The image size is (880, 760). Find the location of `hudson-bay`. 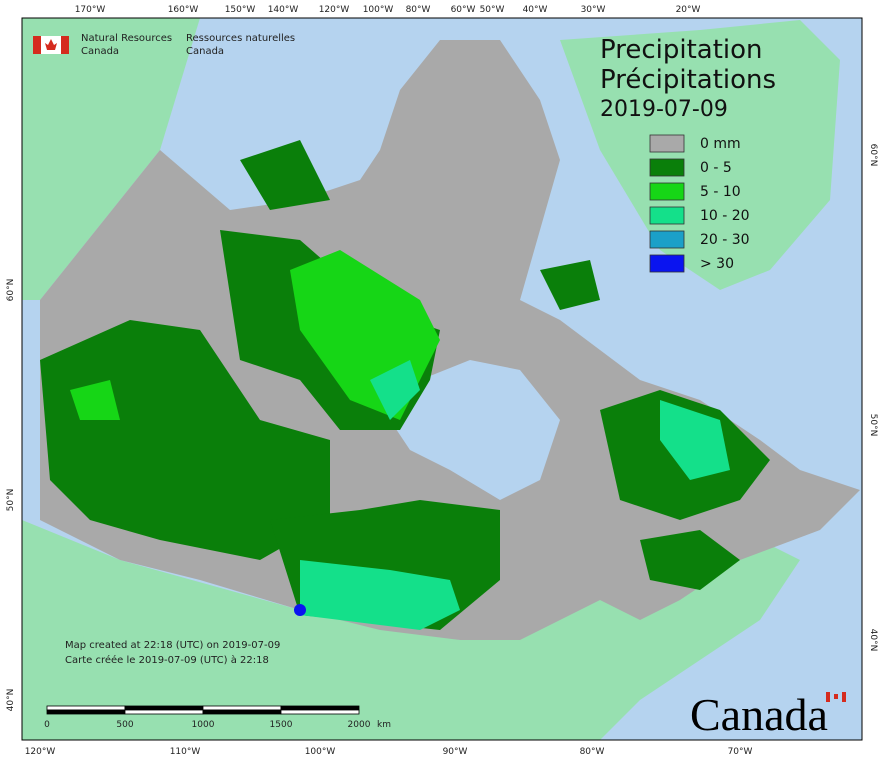

hudson-bay is located at coordinates (475, 430).